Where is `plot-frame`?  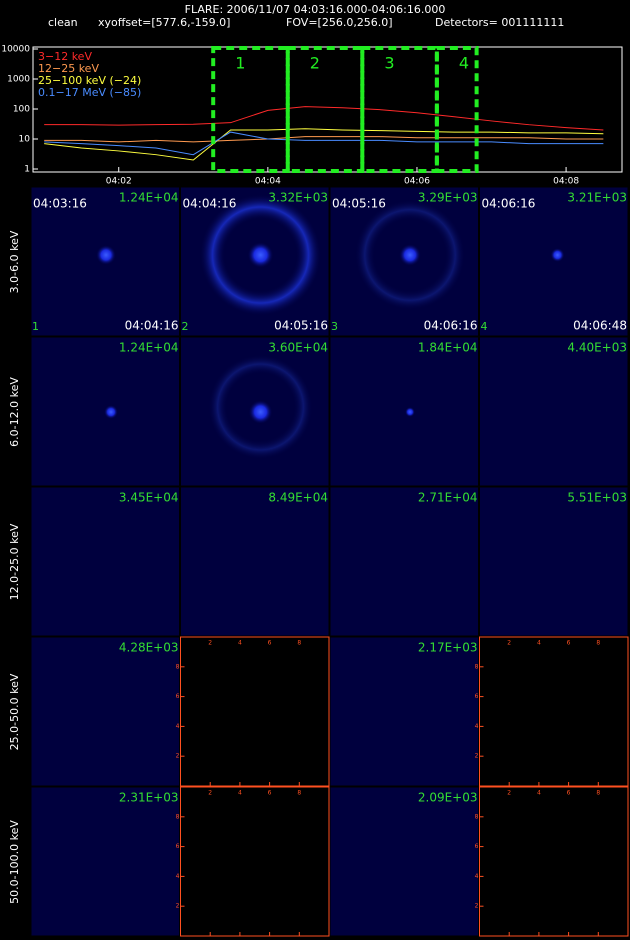 plot-frame is located at coordinates (327, 109).